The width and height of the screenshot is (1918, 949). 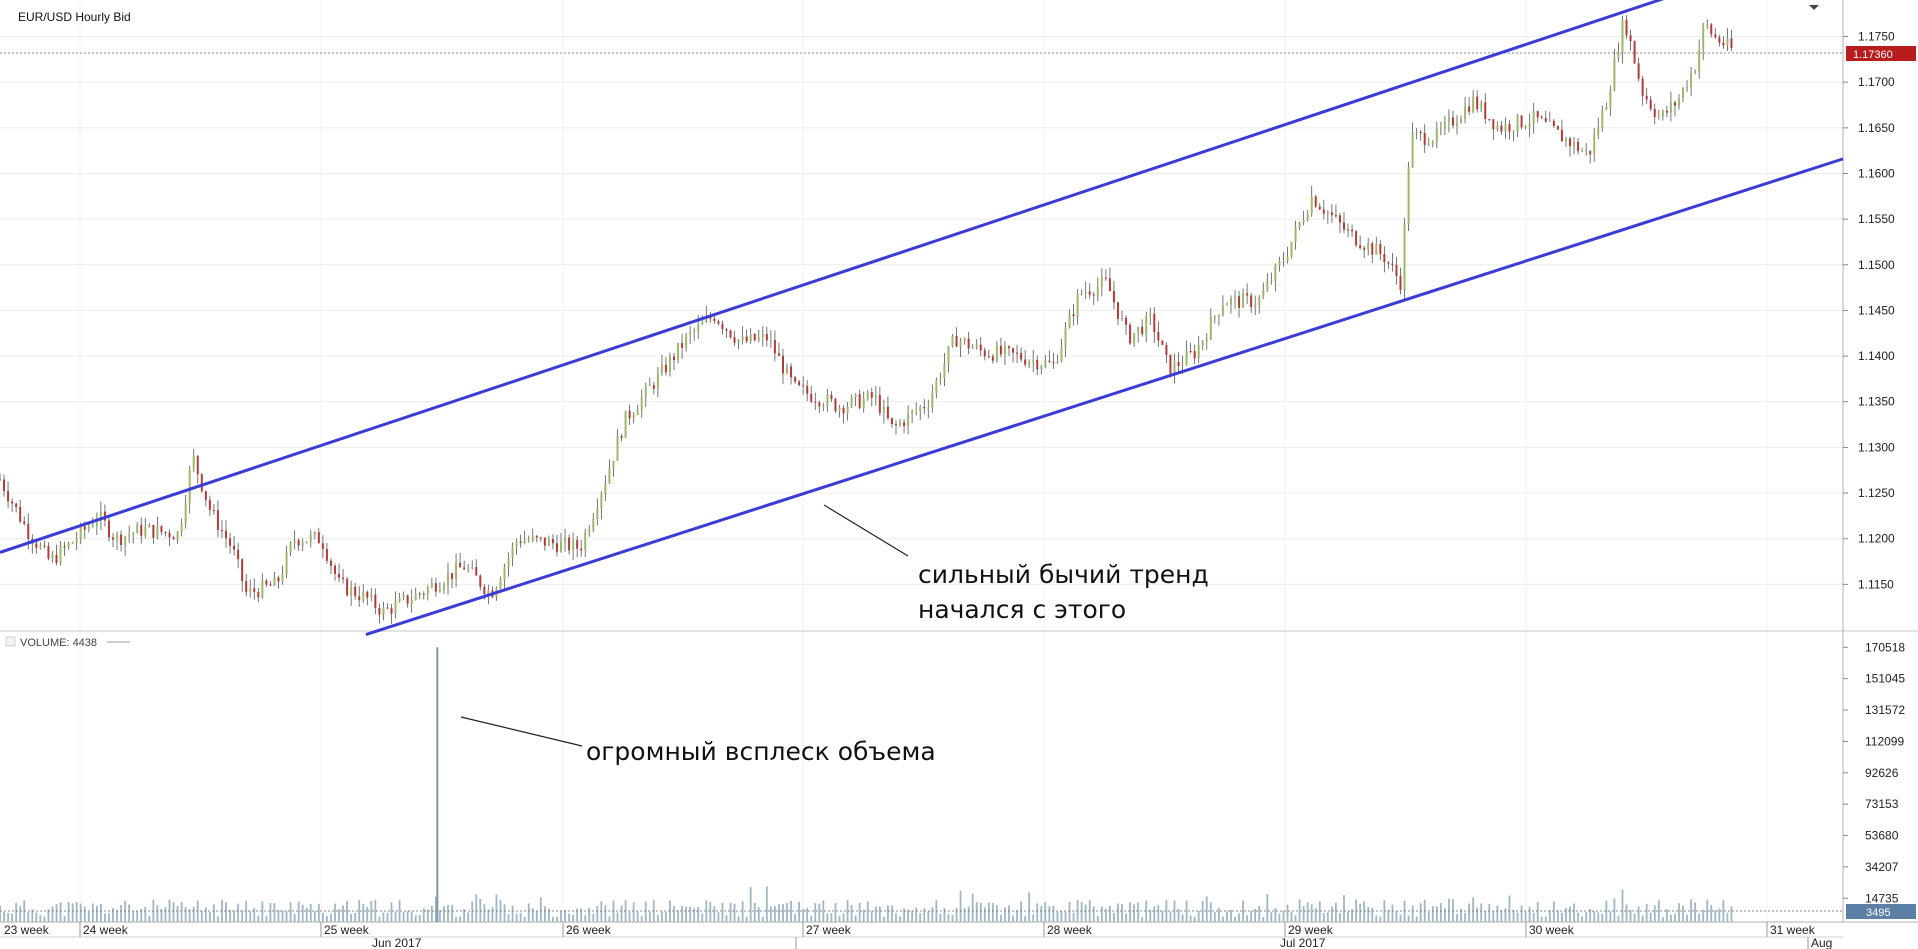 I want to click on volume-legend-swatch, so click(x=10, y=641).